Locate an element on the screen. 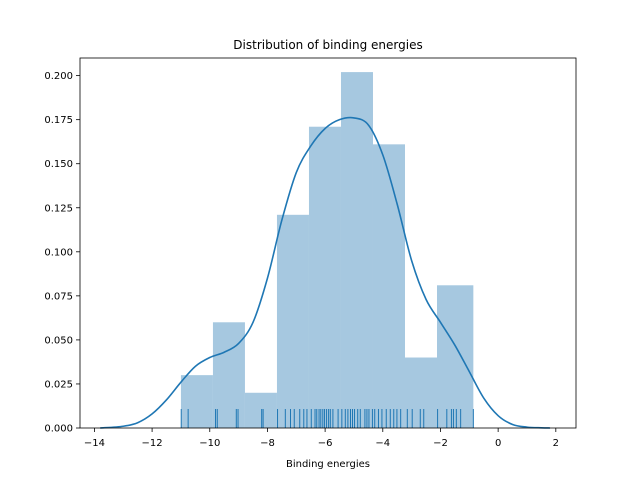 The height and width of the screenshot is (480, 640). y-tick-label-1: 0.025 is located at coordinates (58, 384).